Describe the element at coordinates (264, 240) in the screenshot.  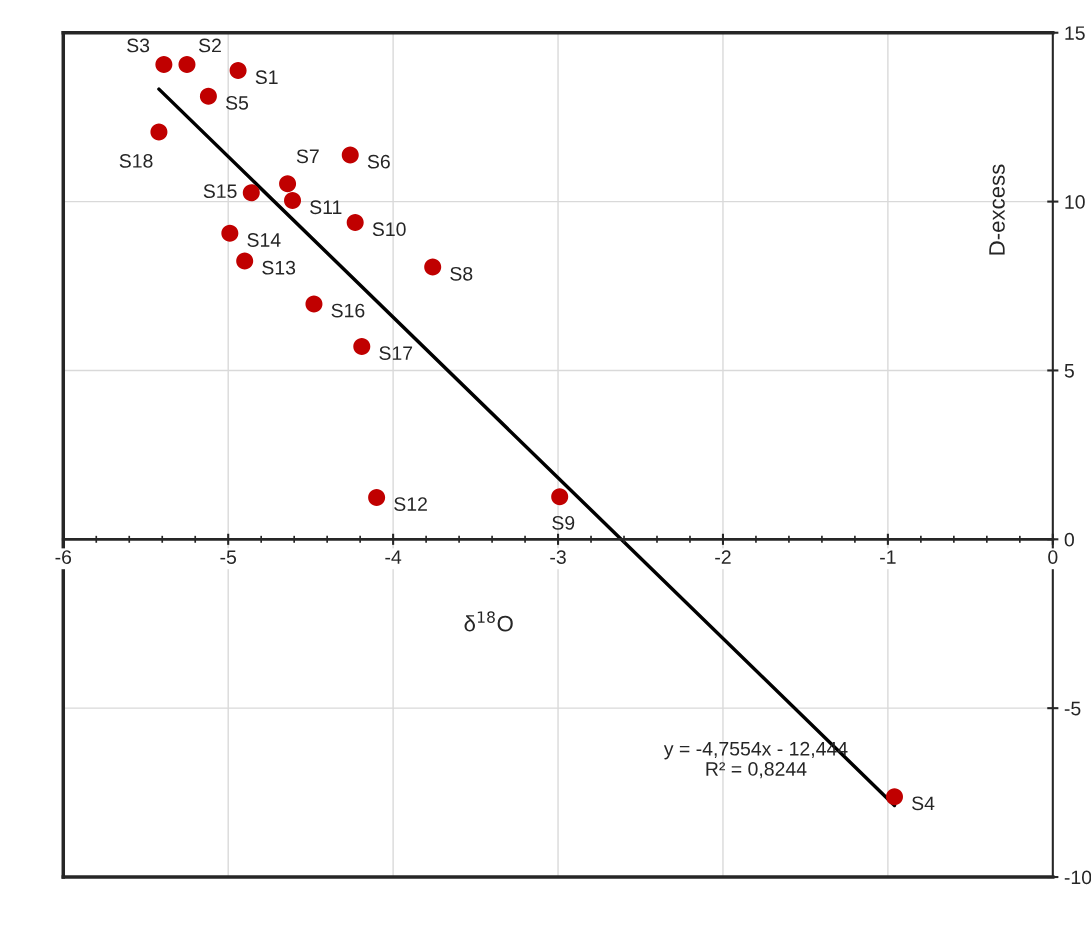
I see `annotation: S14` at that location.